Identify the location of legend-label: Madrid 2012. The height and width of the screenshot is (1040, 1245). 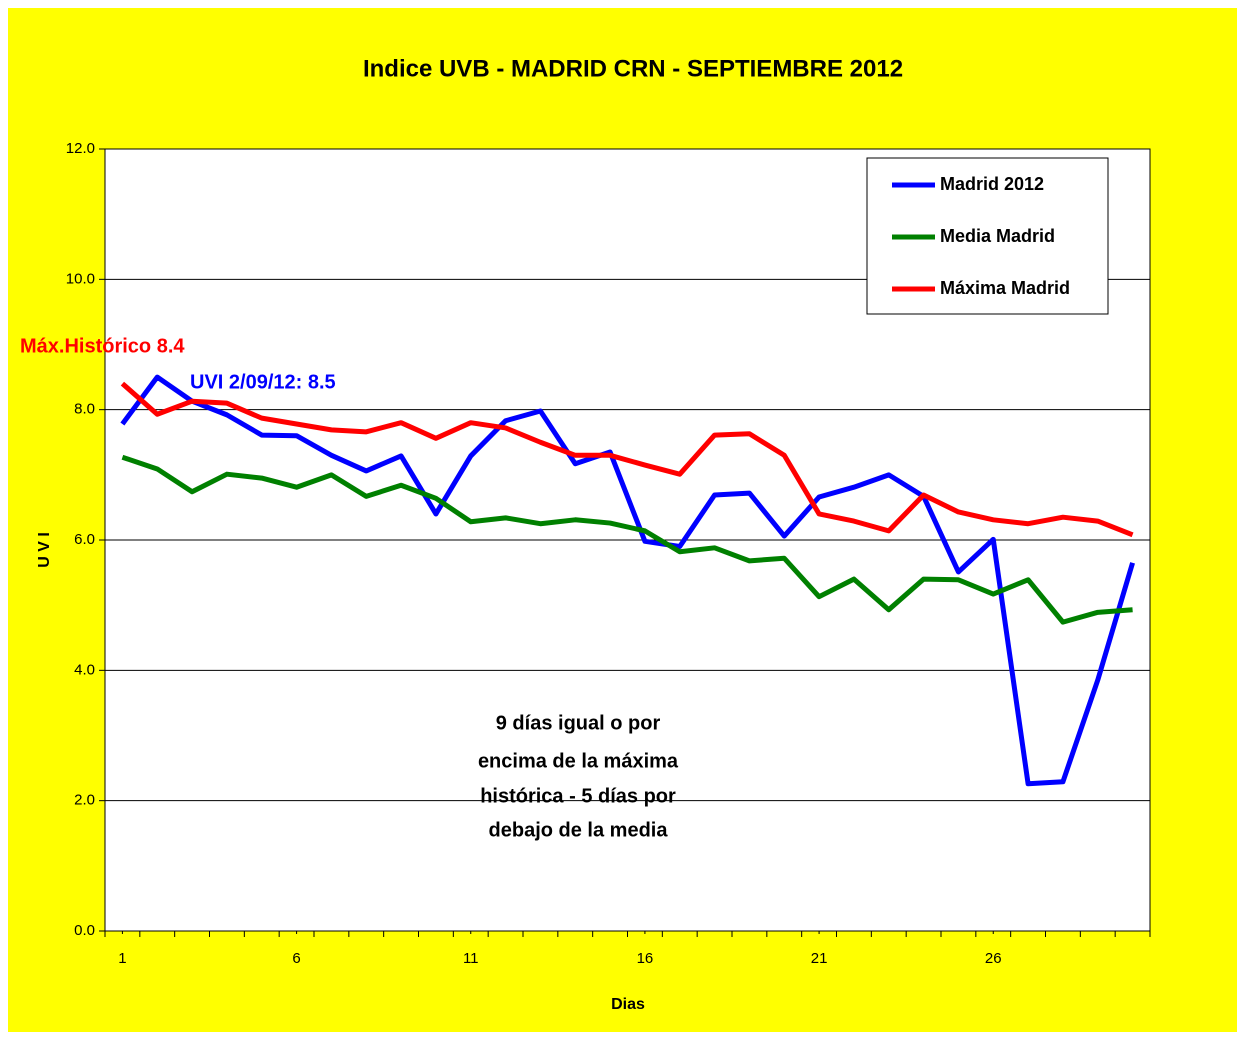
(992, 184).